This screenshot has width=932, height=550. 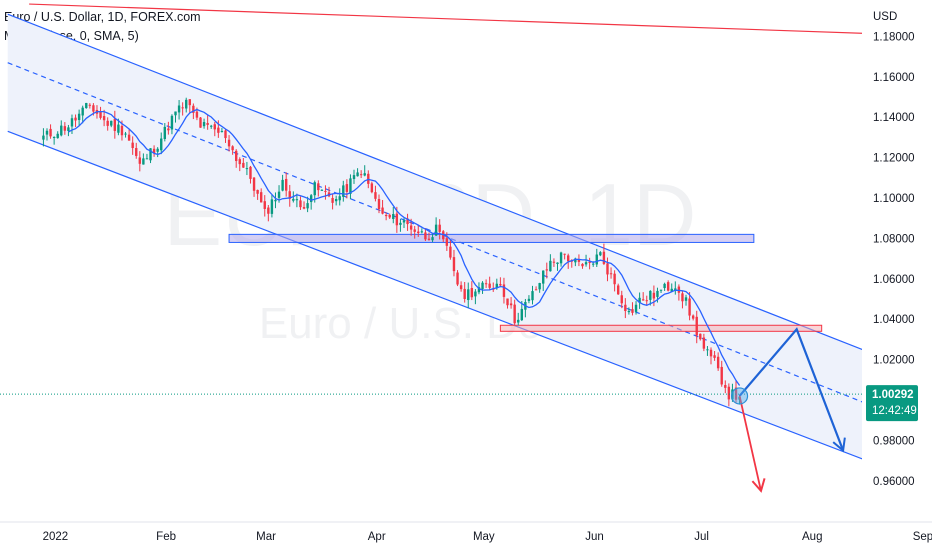 I want to click on time-axis-tick: Jun, so click(x=594, y=537).